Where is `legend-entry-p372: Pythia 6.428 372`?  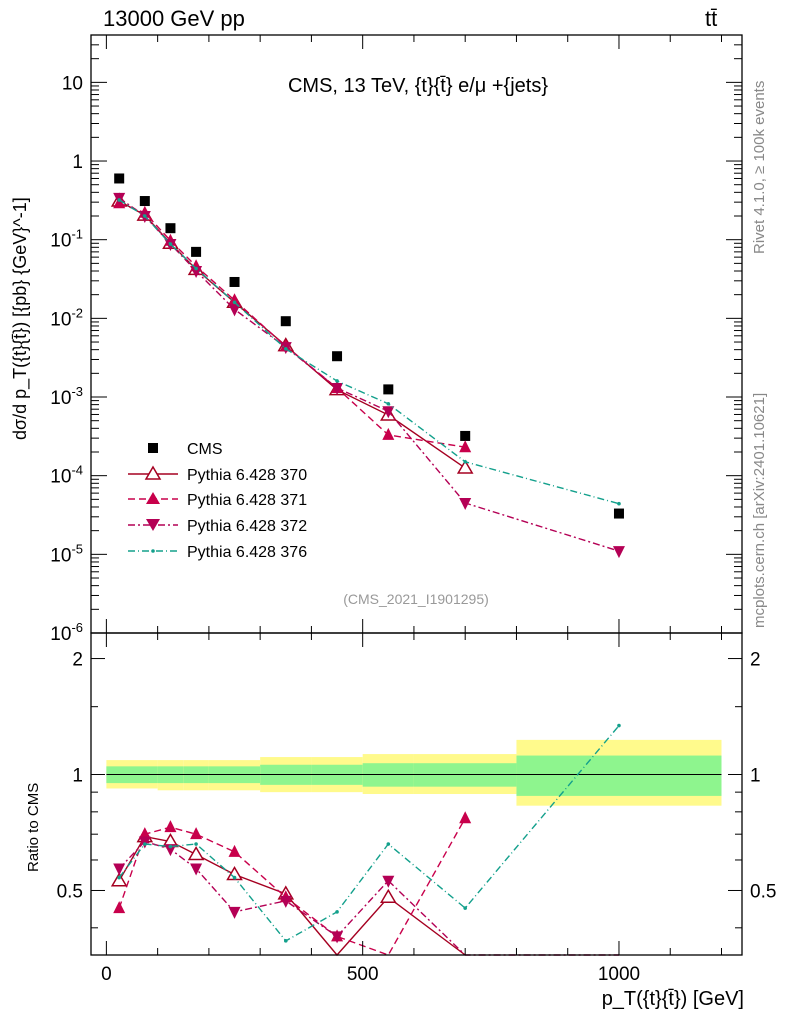 legend-entry-p372: Pythia 6.428 372 is located at coordinates (217, 526).